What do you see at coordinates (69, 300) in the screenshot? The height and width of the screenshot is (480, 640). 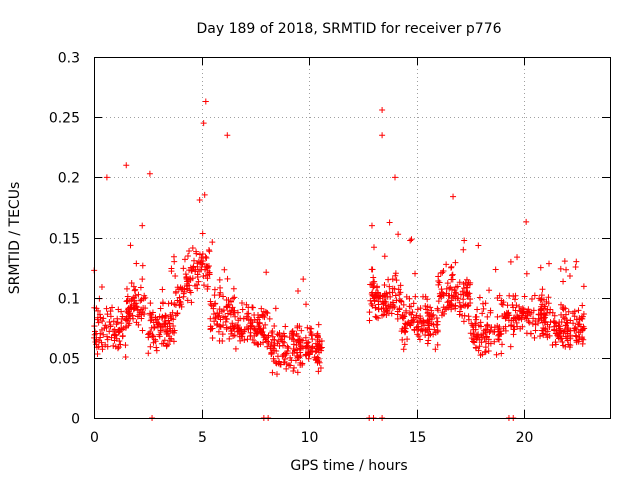 I see `y-tick-label: 0.1` at bounding box center [69, 300].